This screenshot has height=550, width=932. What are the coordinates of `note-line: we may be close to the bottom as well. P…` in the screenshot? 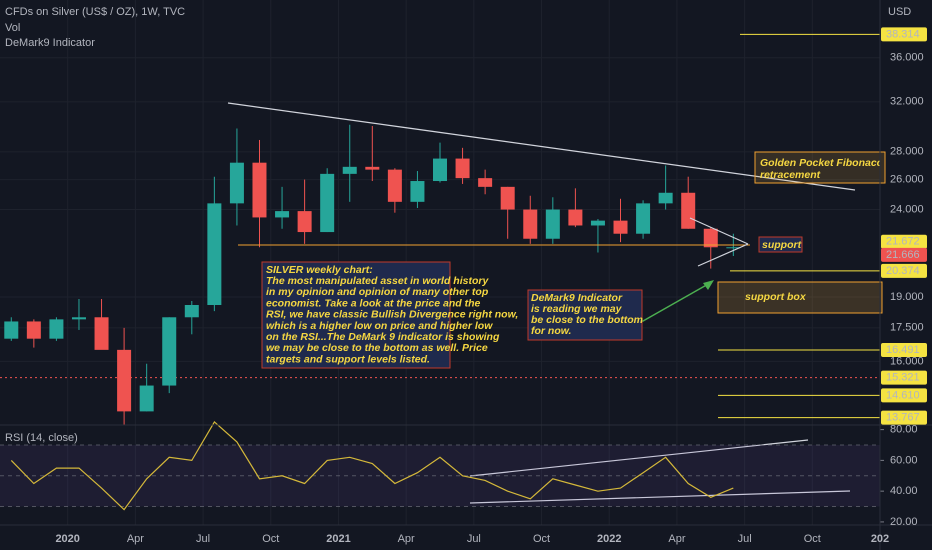 It's located at (377, 348).